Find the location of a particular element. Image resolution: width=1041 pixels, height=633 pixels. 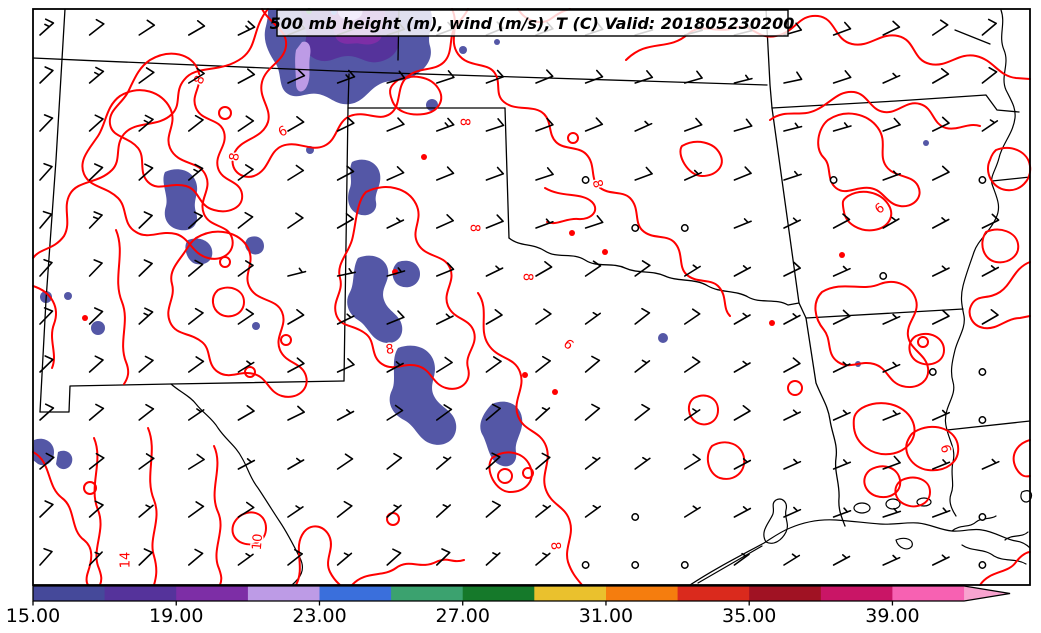

colorbar-extend-arrow is located at coordinates (987, 593).